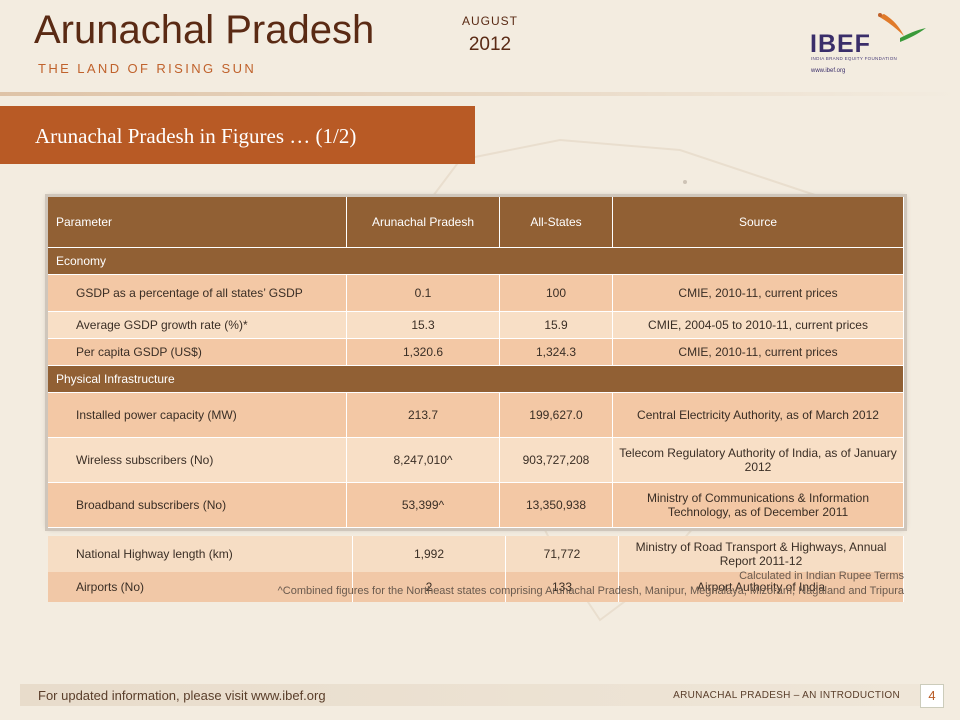 Image resolution: width=960 pixels, height=720 pixels. I want to click on bird-icon, so click(902, 27).